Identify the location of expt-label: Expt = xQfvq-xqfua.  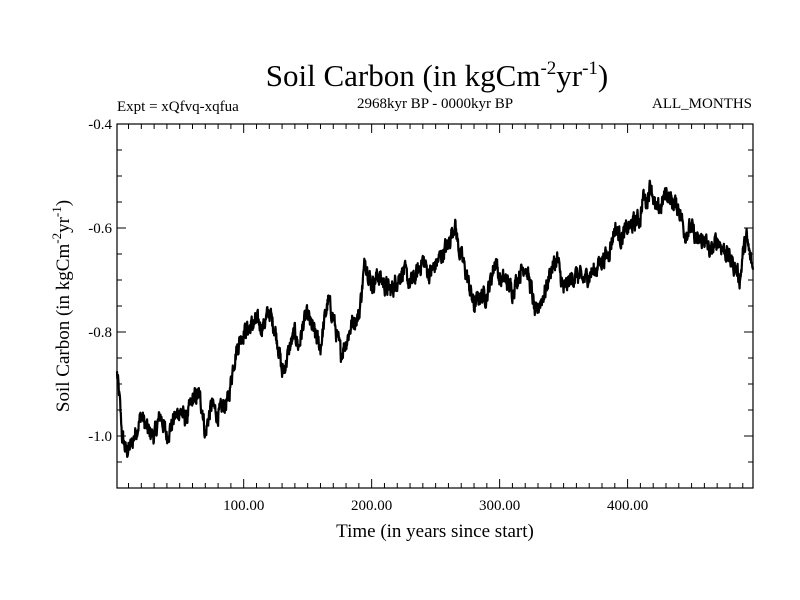
(178, 107).